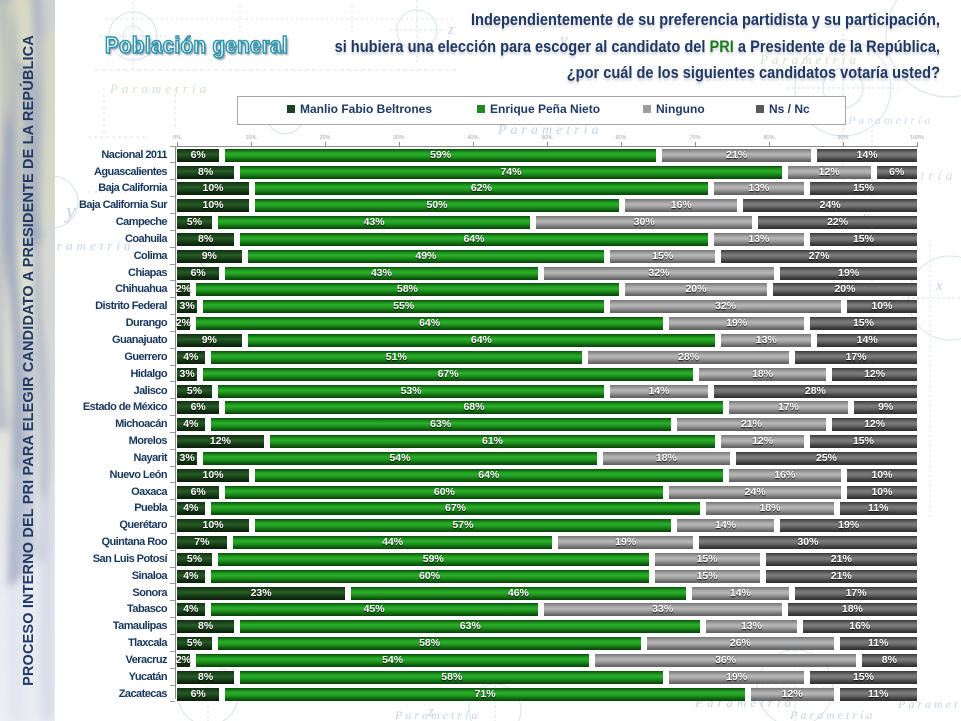 The image size is (961, 721). Describe the element at coordinates (939, 286) in the screenshot. I see `svg-text: x` at that location.